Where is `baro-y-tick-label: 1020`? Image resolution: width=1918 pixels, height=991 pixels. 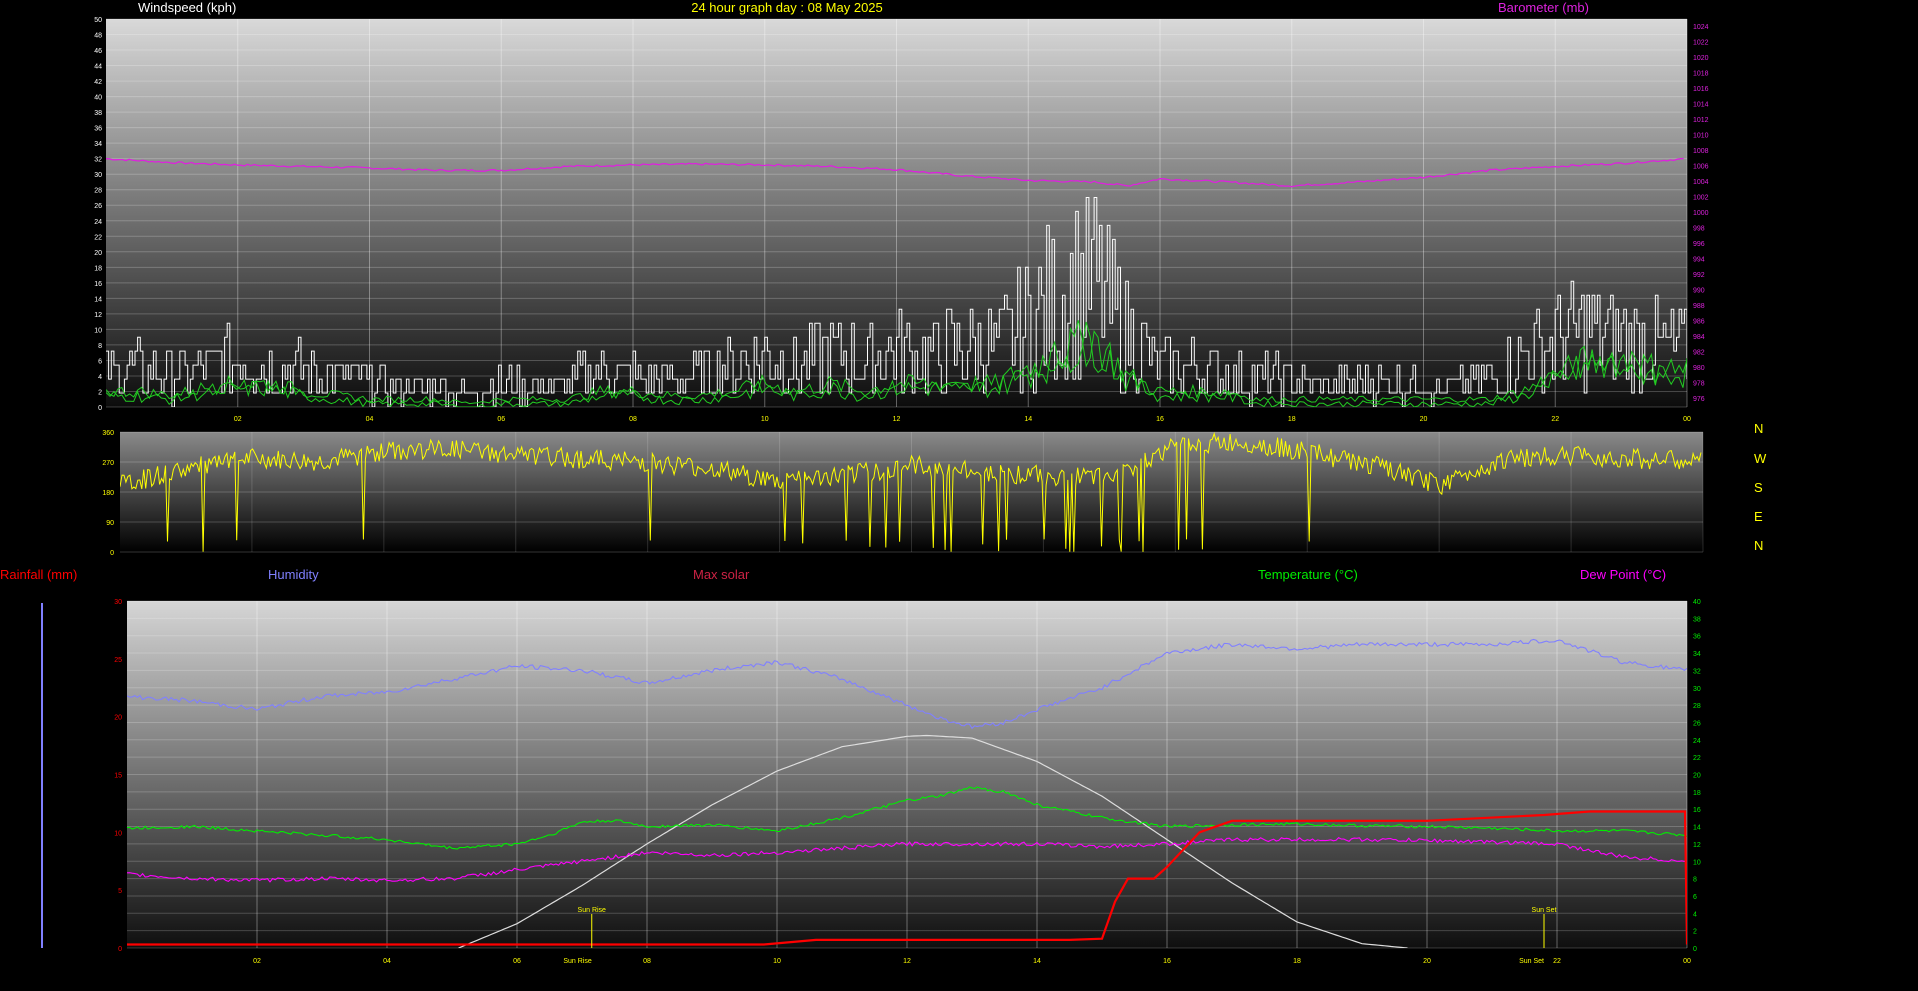
baro-y-tick-label: 1020 is located at coordinates (1701, 58).